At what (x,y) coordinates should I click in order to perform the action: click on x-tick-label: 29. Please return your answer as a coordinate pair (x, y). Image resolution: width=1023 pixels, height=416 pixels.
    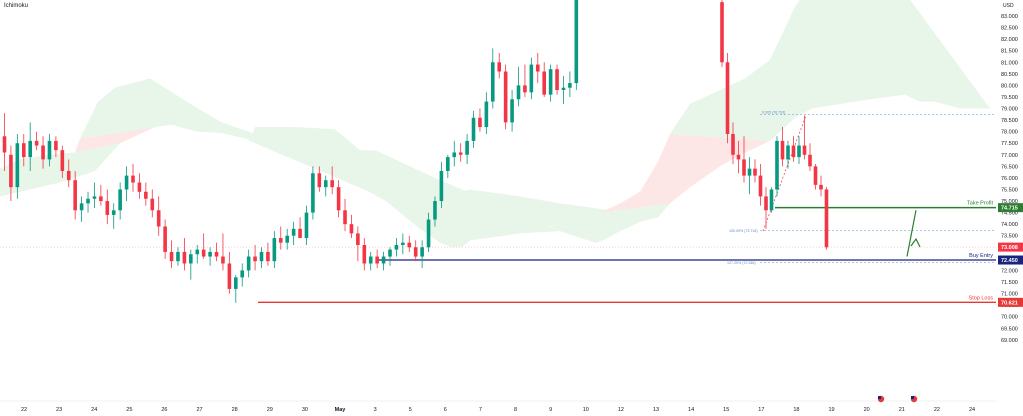
    Looking at the image, I should click on (270, 410).